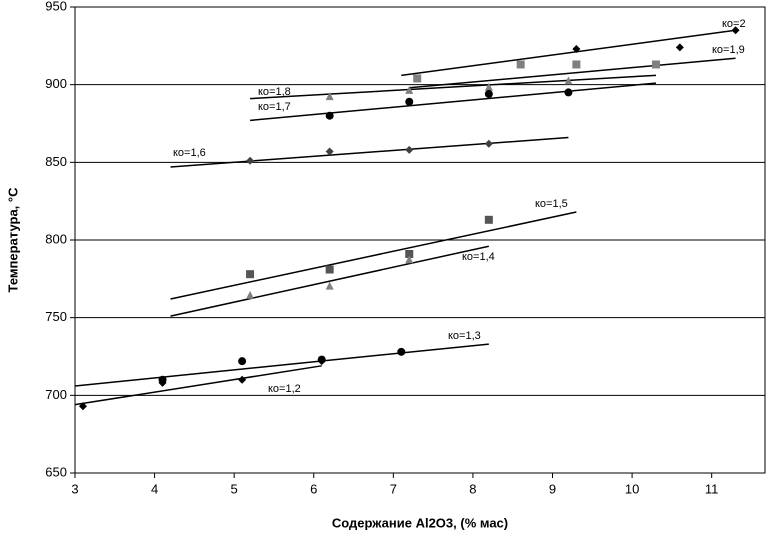 The height and width of the screenshot is (536, 768). What do you see at coordinates (56, 471) in the screenshot?
I see `y-tick-label: 650` at bounding box center [56, 471].